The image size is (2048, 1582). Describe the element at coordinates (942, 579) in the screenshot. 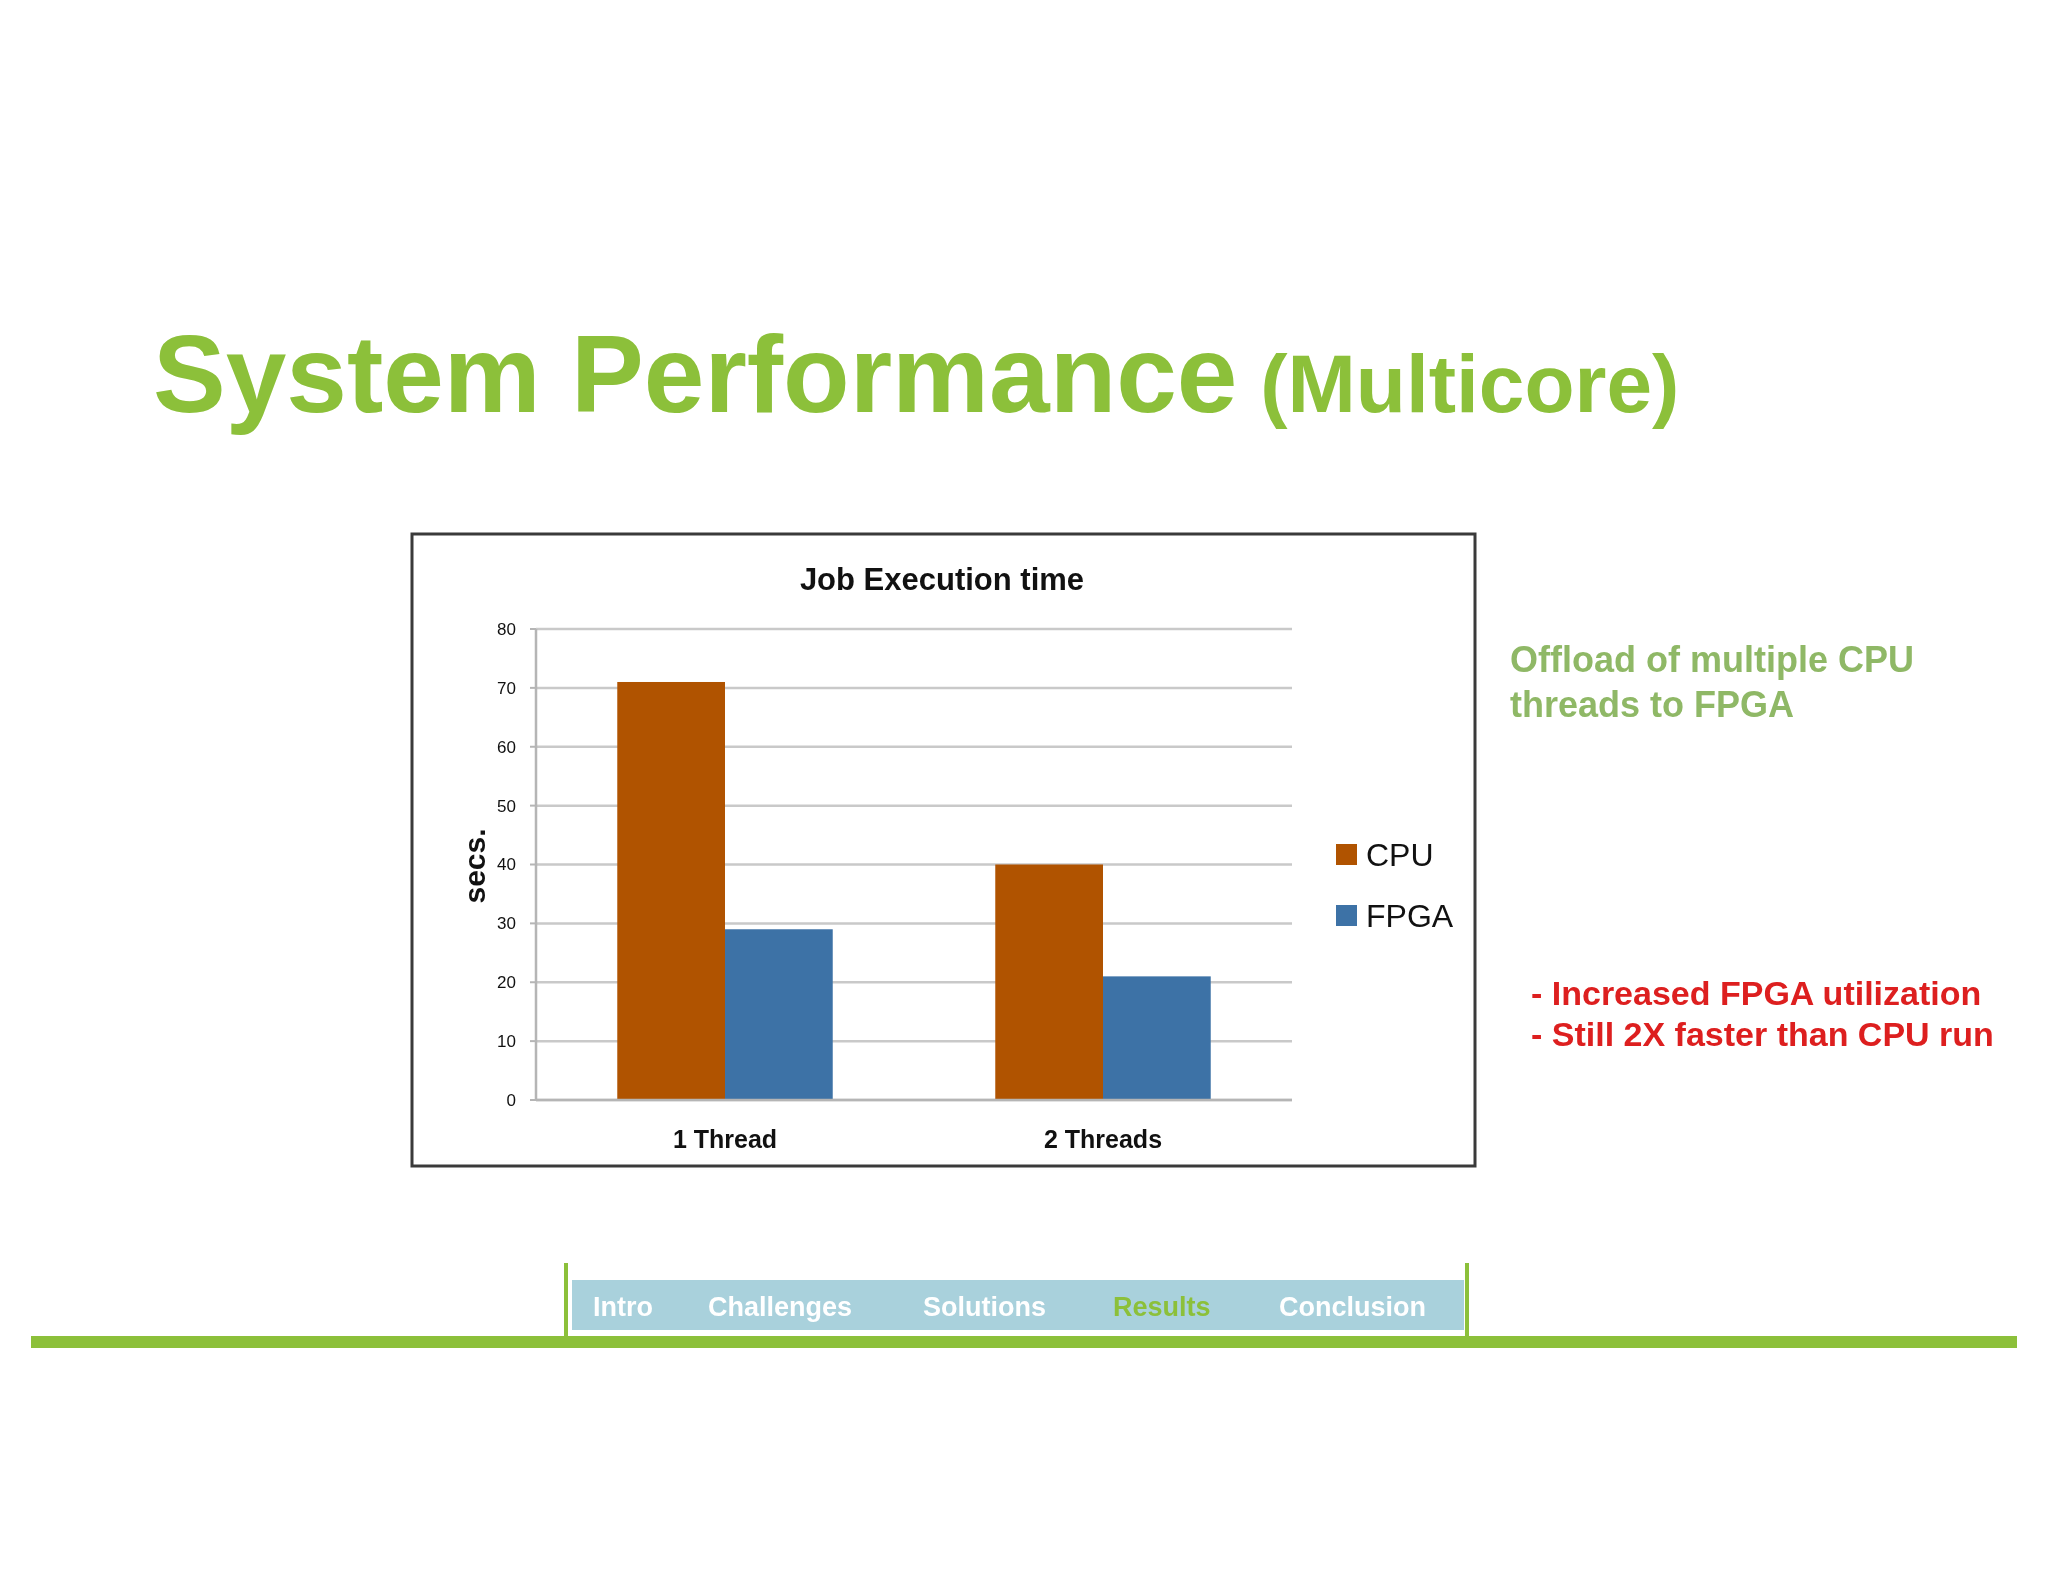

I see `chart-subtitle: Job Execution time` at that location.